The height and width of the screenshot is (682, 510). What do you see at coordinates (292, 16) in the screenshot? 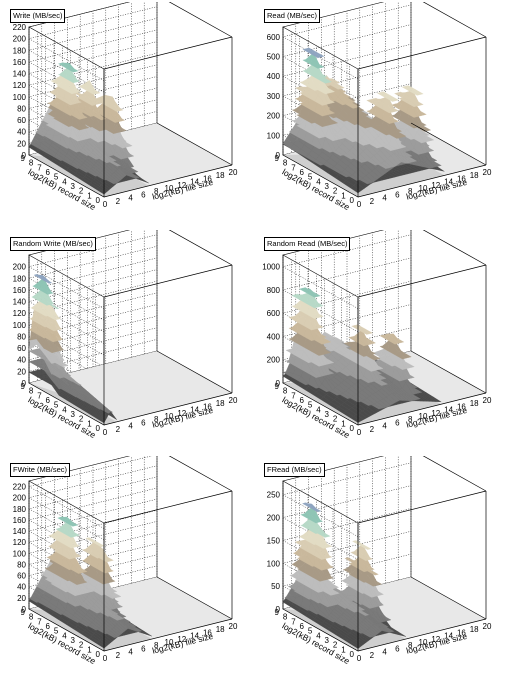
I see `chart-title: Read (MB/sec)` at bounding box center [292, 16].